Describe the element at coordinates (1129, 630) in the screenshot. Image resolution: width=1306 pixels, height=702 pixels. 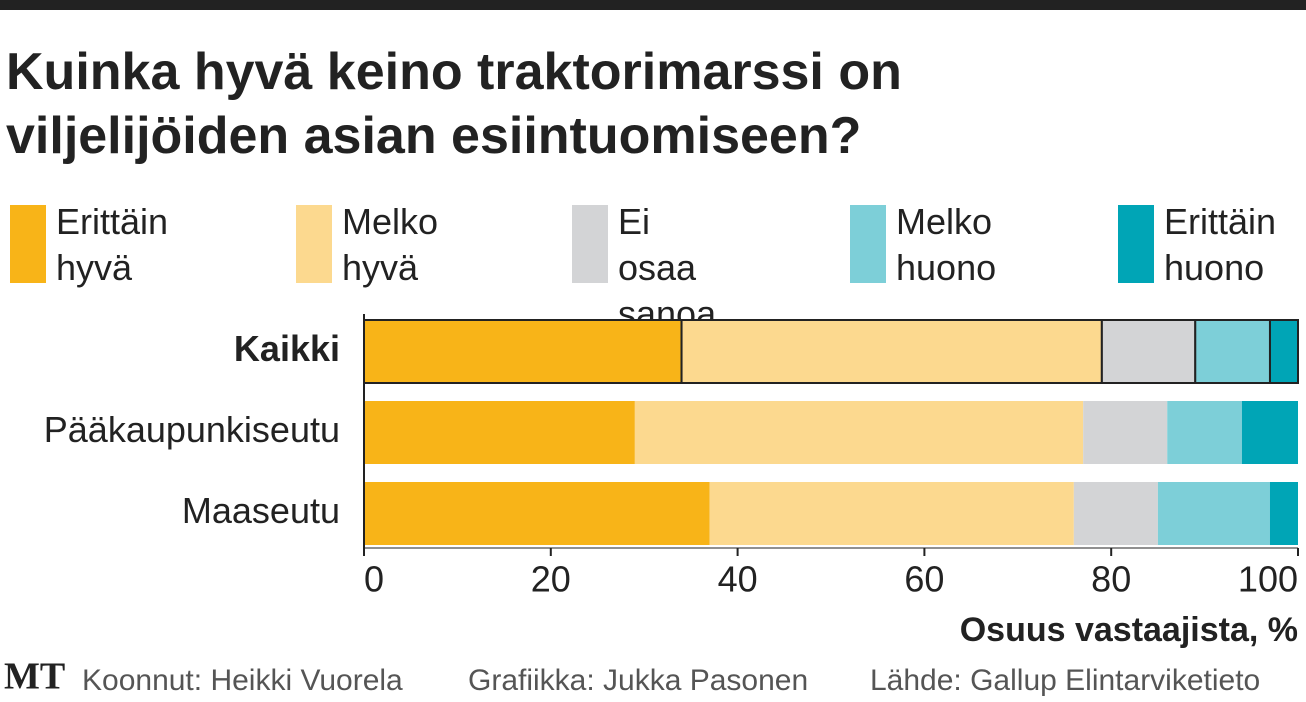
I see `x-axis-label: Osuus vastaajista, %` at that location.